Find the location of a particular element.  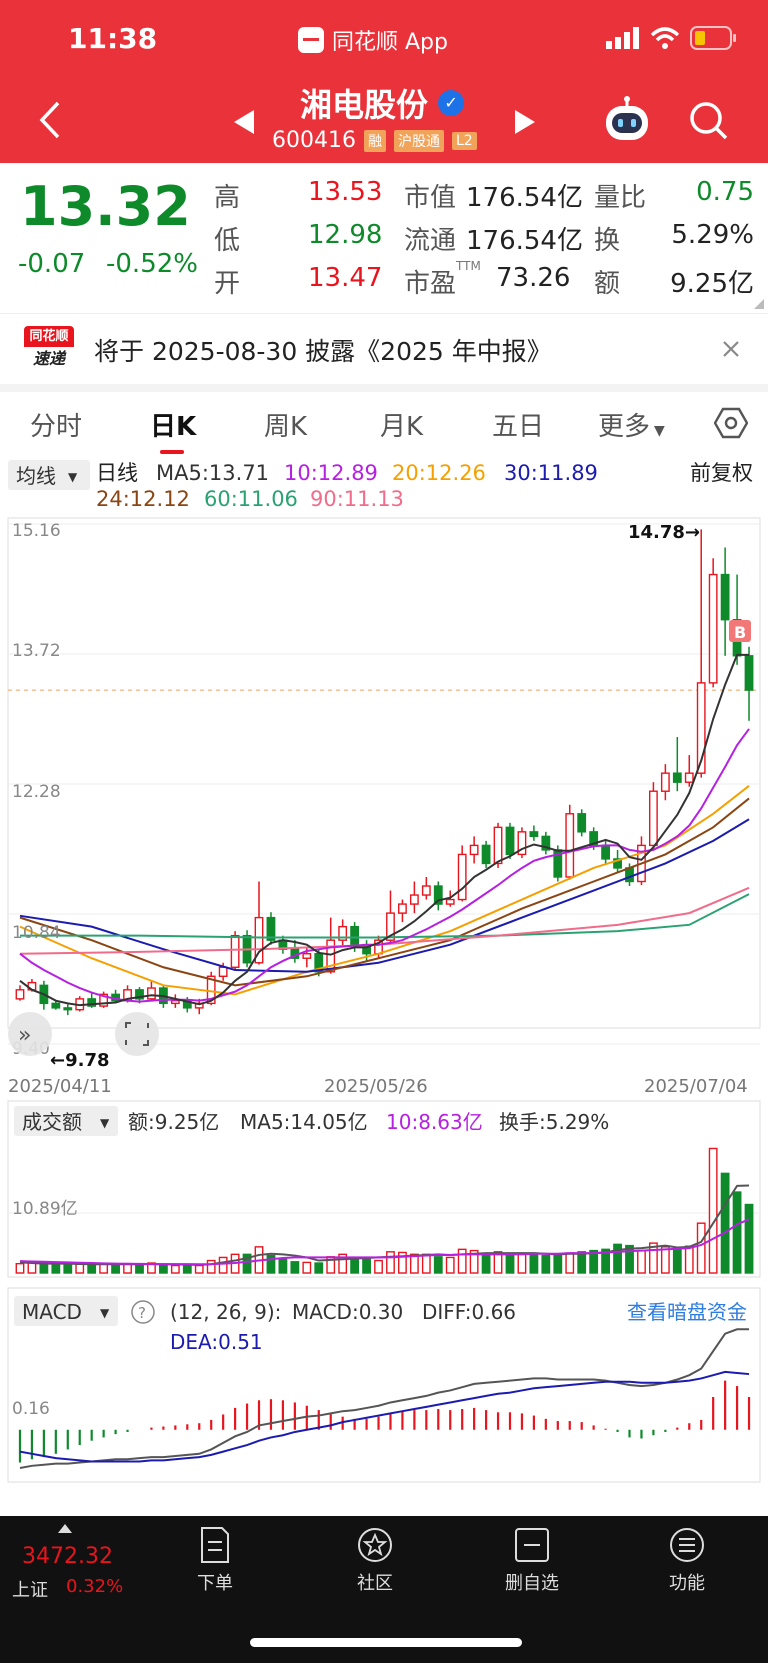

macd-dea: DEA:0.51 is located at coordinates (216, 1342).